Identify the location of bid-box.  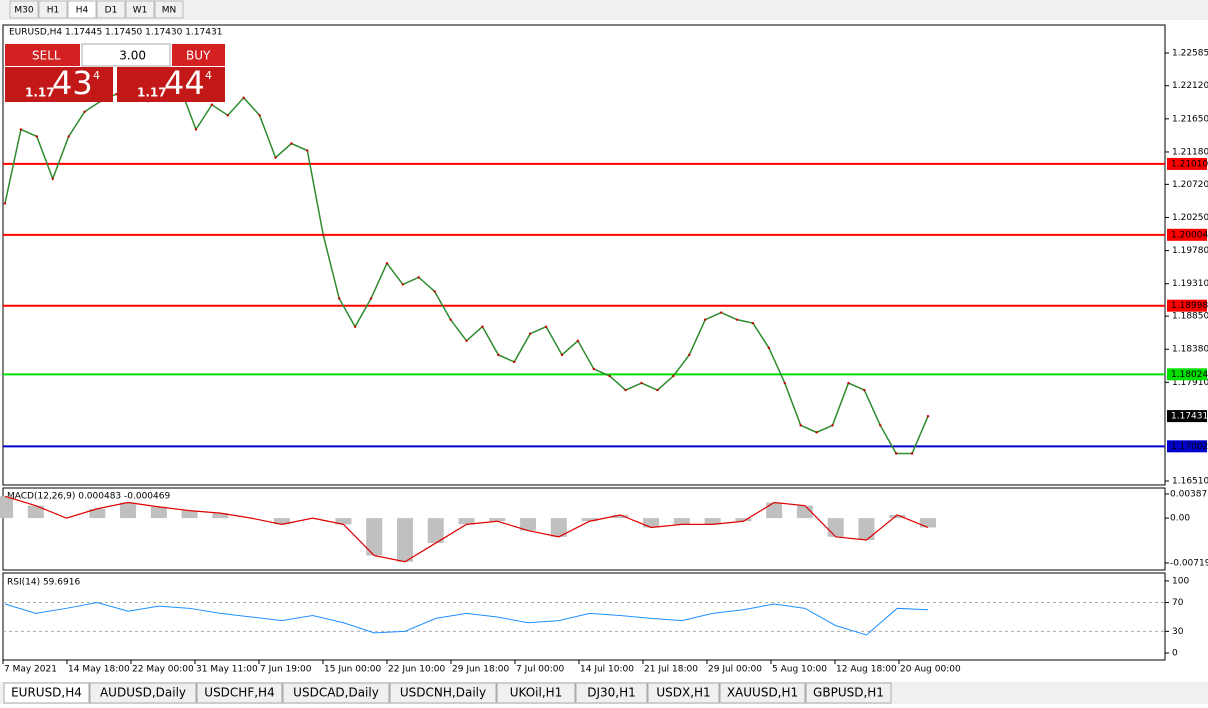
(59, 84).